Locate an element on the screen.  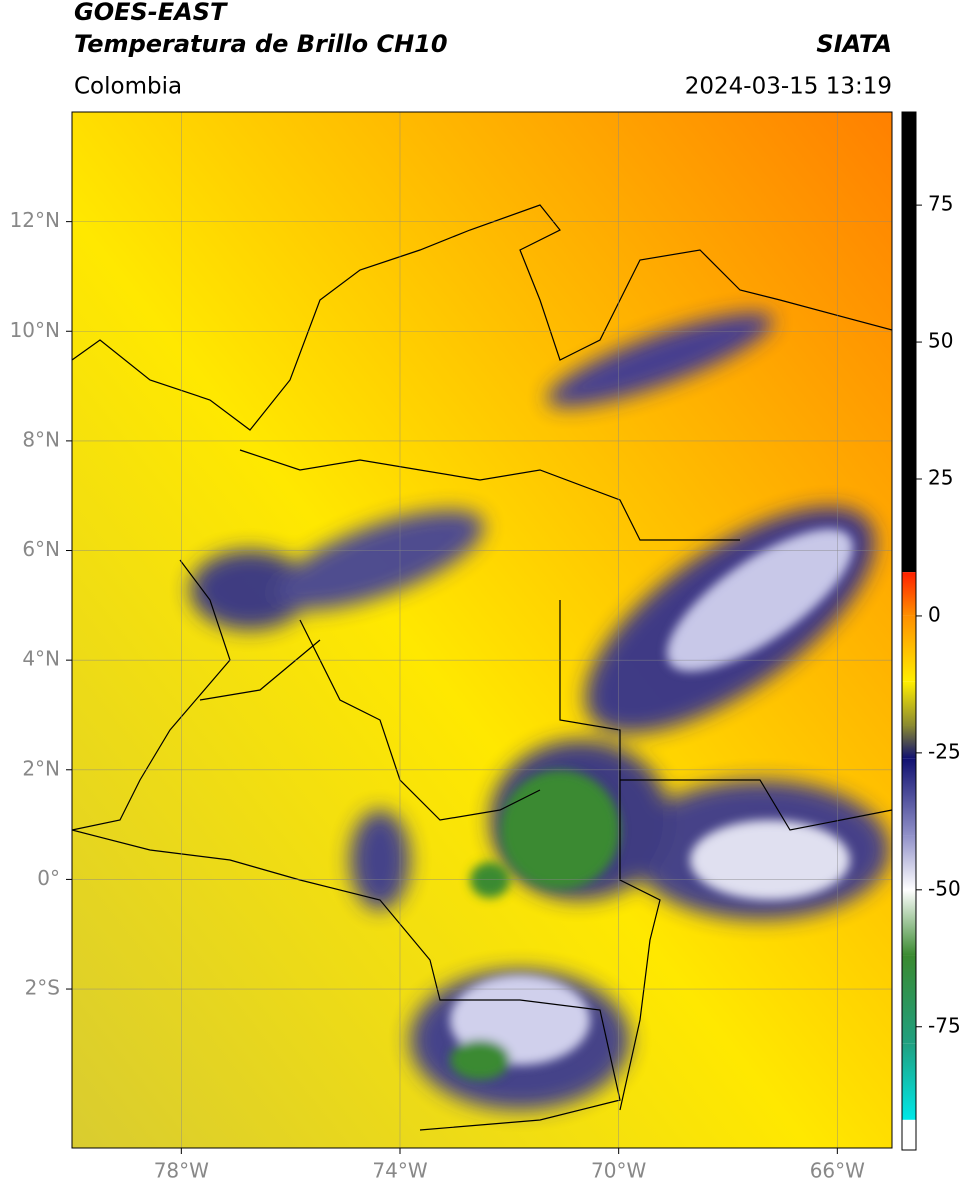
lat-tick-label: 0° is located at coordinates (48, 878).